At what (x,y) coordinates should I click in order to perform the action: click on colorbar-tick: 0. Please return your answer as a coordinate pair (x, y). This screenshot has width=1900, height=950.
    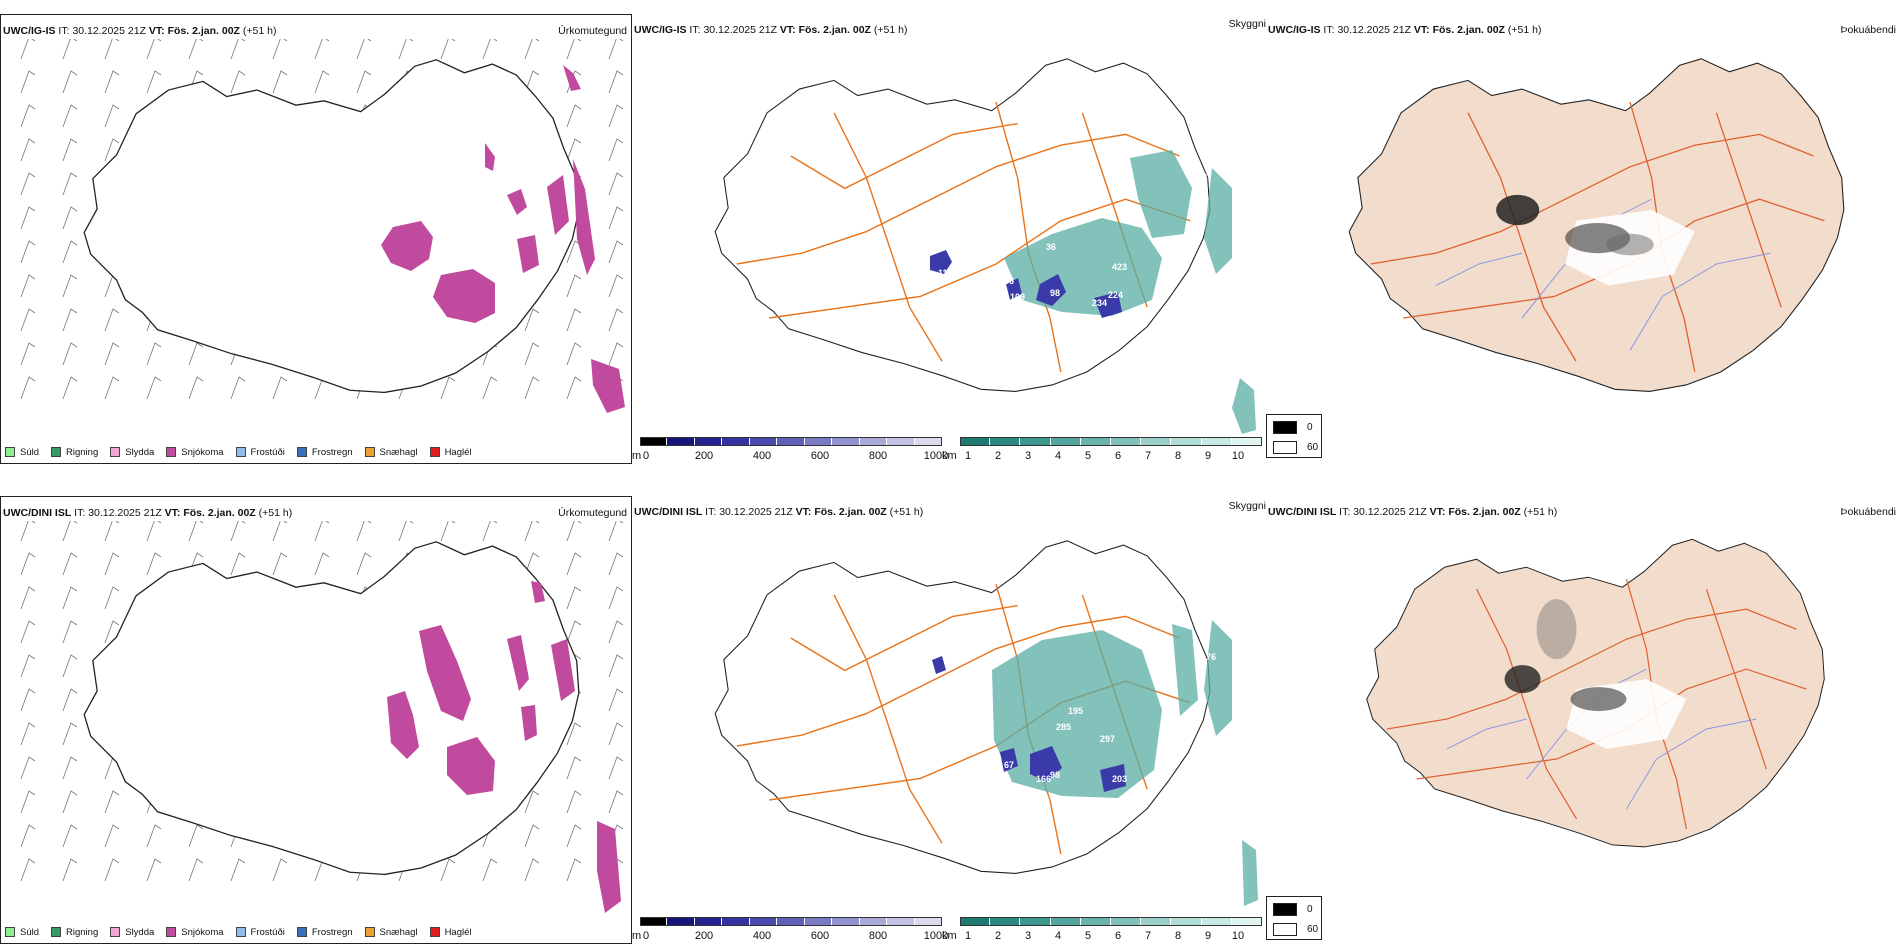
    Looking at the image, I should click on (646, 936).